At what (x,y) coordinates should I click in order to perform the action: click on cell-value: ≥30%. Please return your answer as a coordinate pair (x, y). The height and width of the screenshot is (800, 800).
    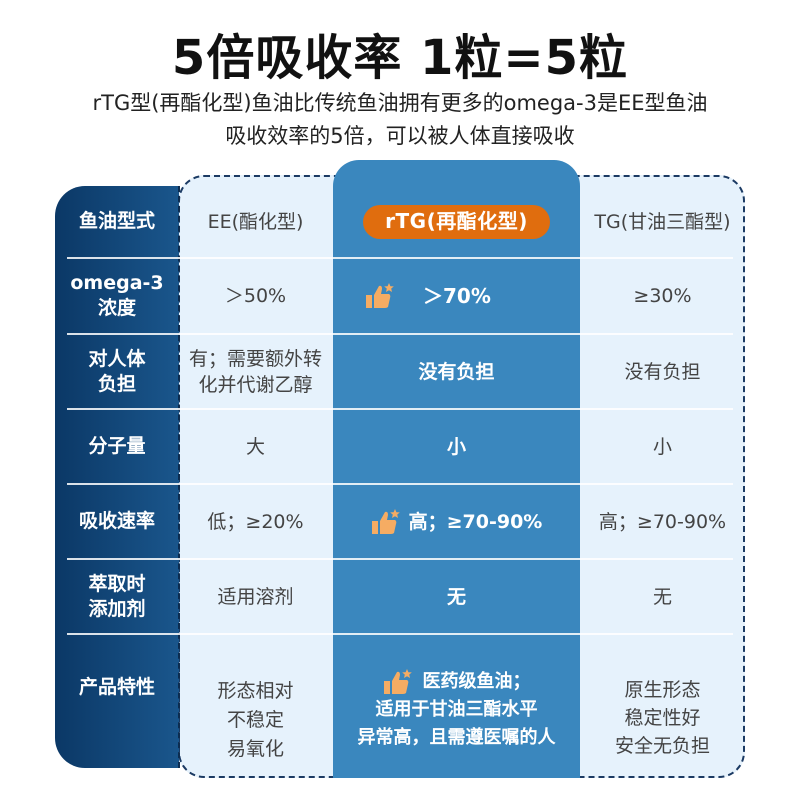
    Looking at the image, I should click on (662, 296).